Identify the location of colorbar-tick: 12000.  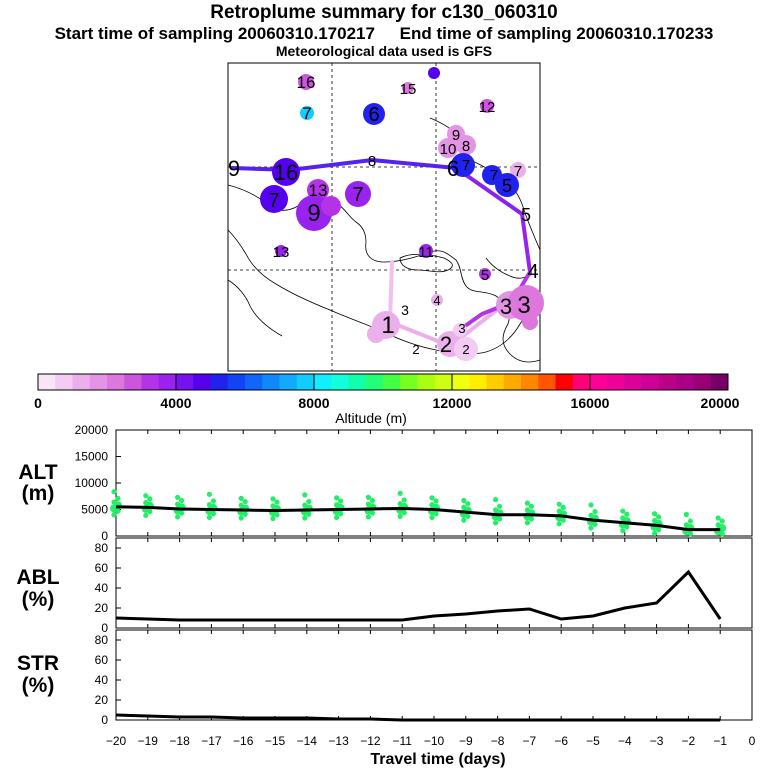
(452, 403).